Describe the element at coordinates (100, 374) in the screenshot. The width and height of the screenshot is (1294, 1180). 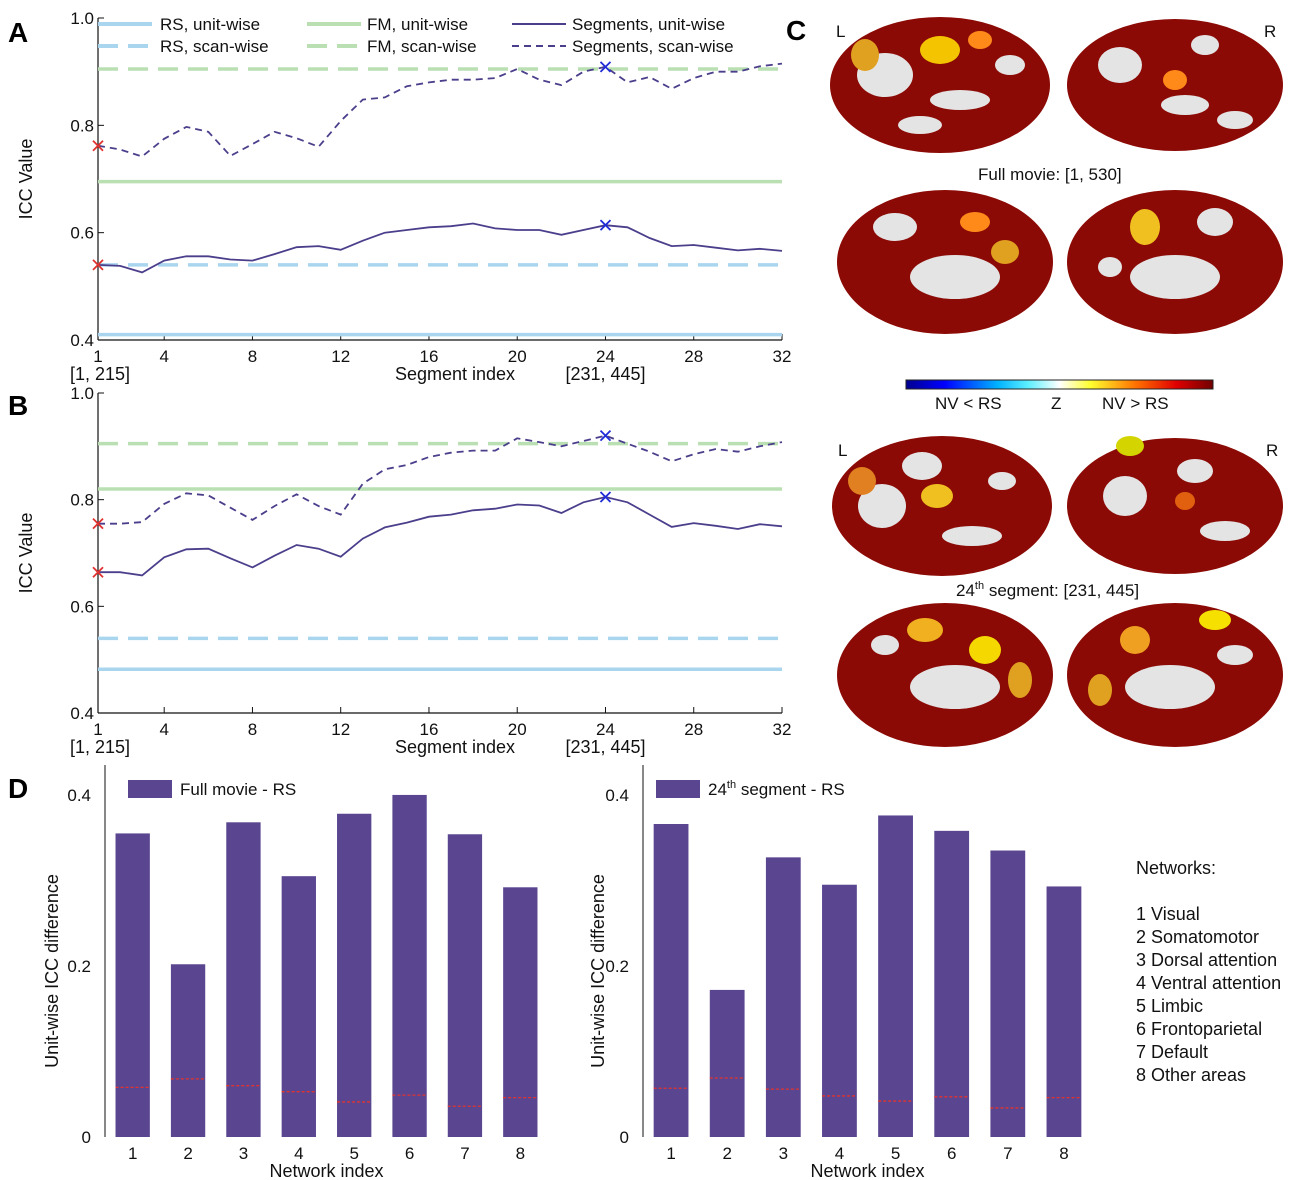
I see `a-range-label-left: [1, 215]` at that location.